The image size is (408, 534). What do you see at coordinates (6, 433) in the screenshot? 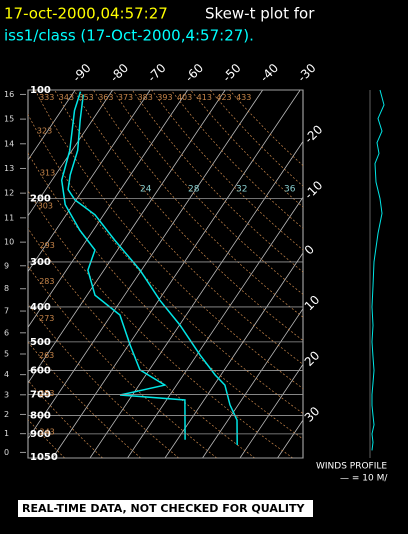
I see `height-label: 1` at bounding box center [6, 433].